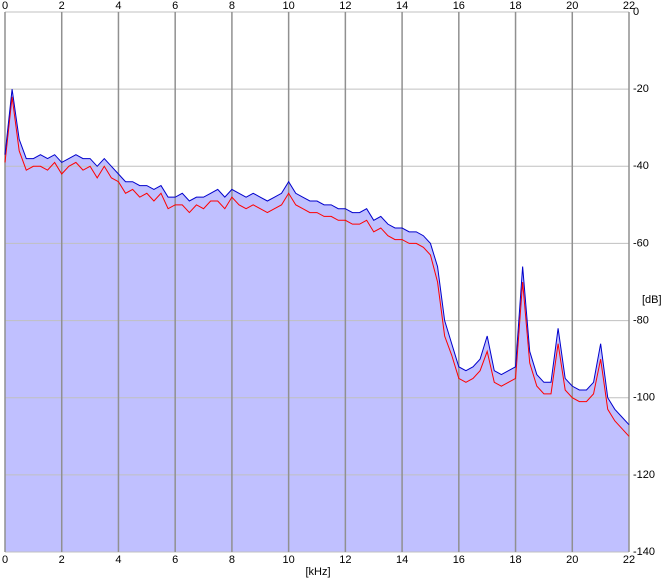 The image size is (664, 578). What do you see at coordinates (629, 560) in the screenshot?
I see `x-tick-label: 22` at bounding box center [629, 560].